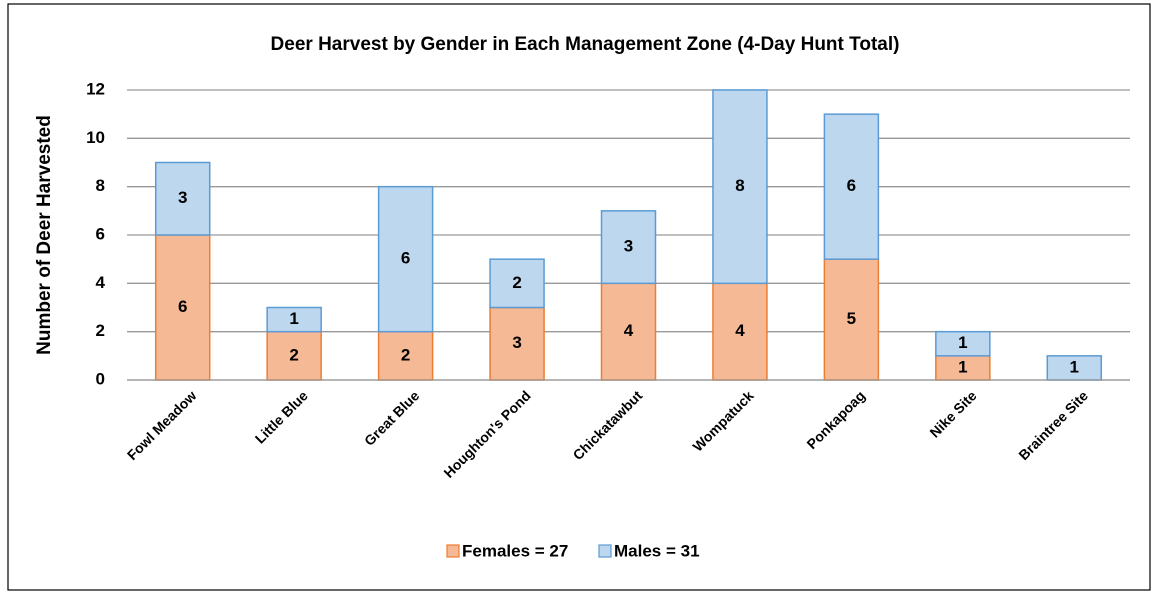 Image resolution: width=1156 pixels, height=602 pixels. Describe the element at coordinates (44, 235) in the screenshot. I see `y-axis-label: Number of Deer Harvested` at that location.